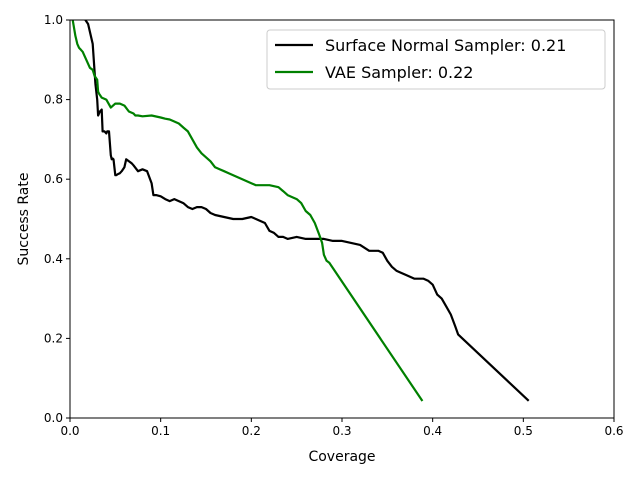 The image size is (640, 480). What do you see at coordinates (432, 431) in the screenshot?
I see `x-tick-label: 0.4` at bounding box center [432, 431].